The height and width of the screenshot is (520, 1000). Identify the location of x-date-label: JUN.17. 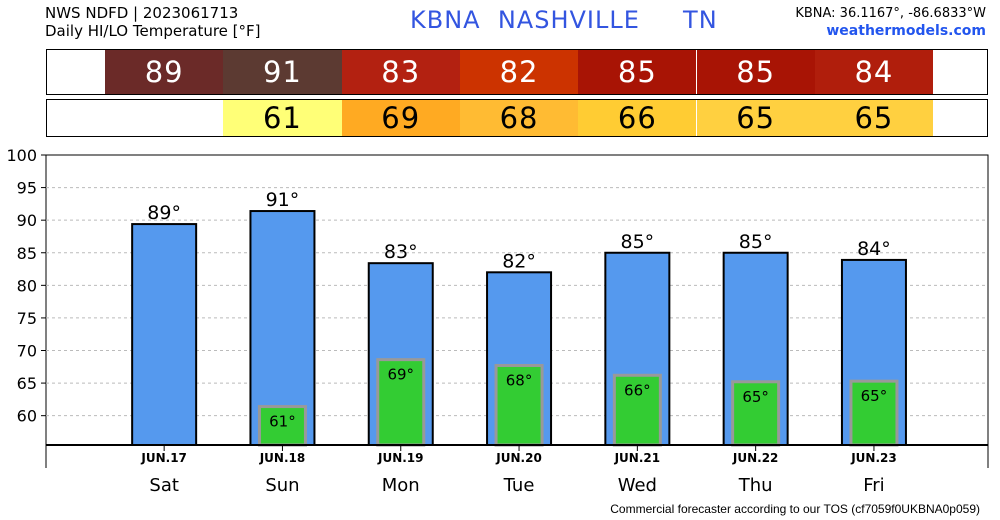
(163, 458).